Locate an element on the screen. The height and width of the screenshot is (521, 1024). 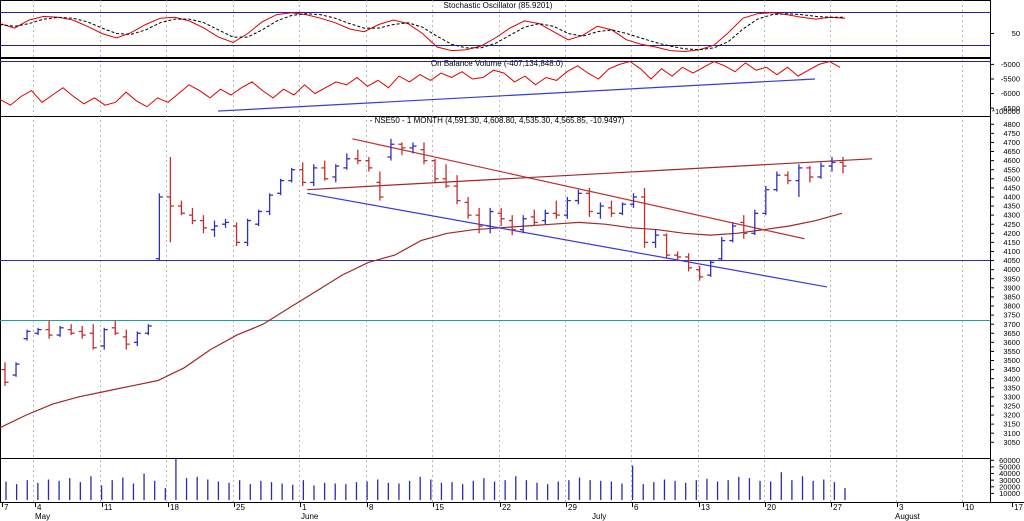
x-tick-label: 1 is located at coordinates (304, 507).